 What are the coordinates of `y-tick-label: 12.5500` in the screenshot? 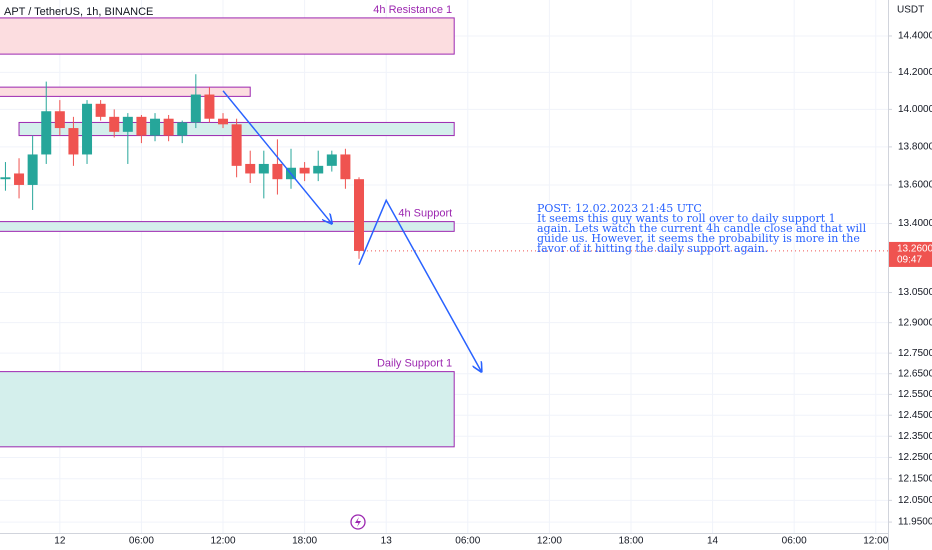 It's located at (915, 394).